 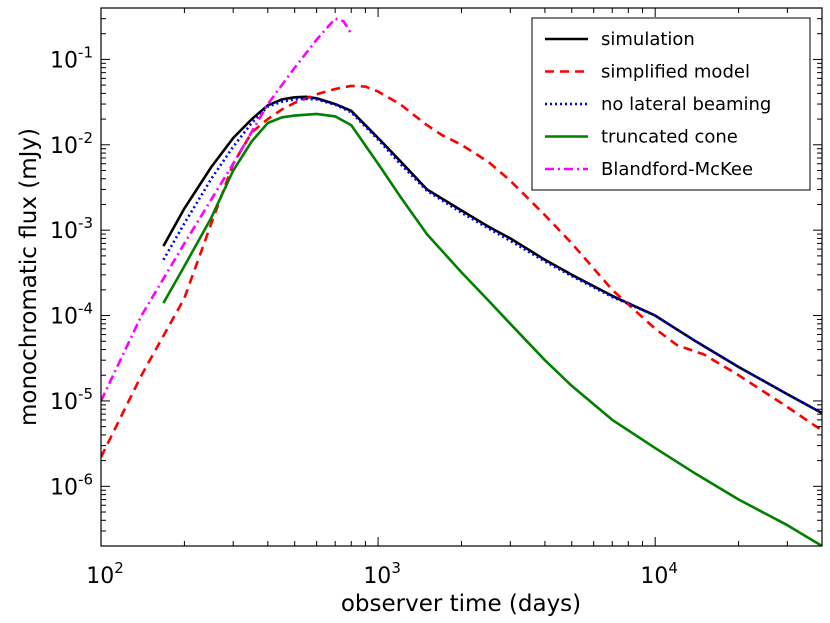 What do you see at coordinates (71, 58) in the screenshot?
I see `y-tick-label-5: 10⁻¹` at bounding box center [71, 58].